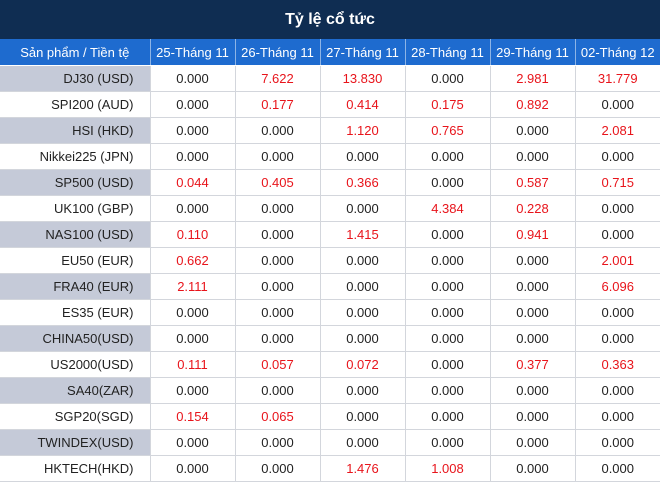 The width and height of the screenshot is (660, 483). I want to click on column-header-date: 26-Tháng 11, so click(278, 52).